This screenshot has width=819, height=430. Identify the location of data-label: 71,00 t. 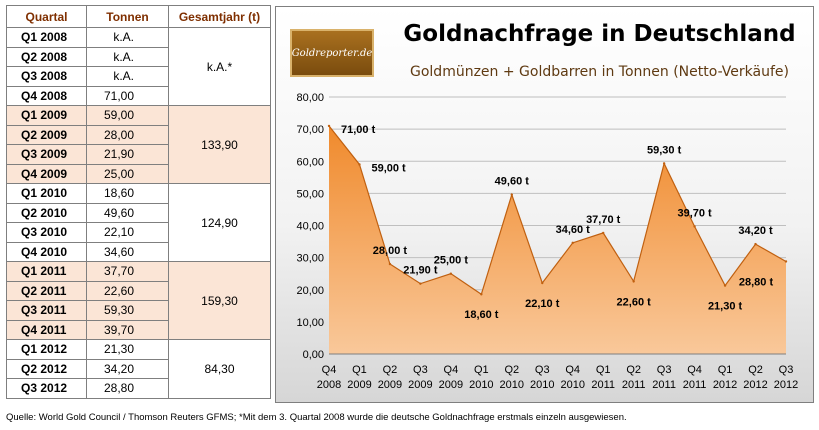
(358, 130).